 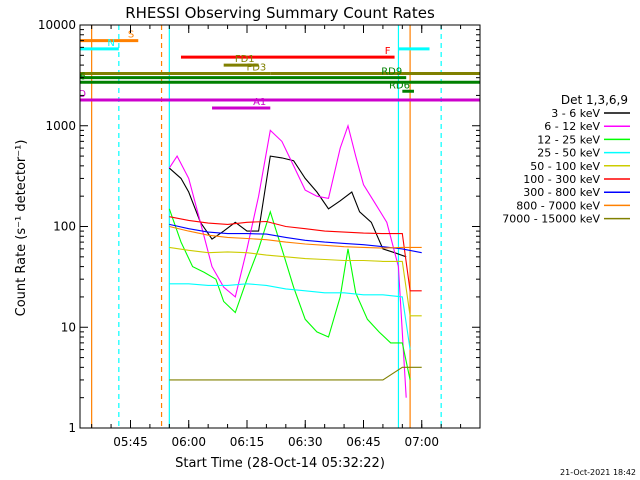 What do you see at coordinates (575, 113) in the screenshot?
I see `legend-label-3-6-kev: 3 - 6 keV` at bounding box center [575, 113].